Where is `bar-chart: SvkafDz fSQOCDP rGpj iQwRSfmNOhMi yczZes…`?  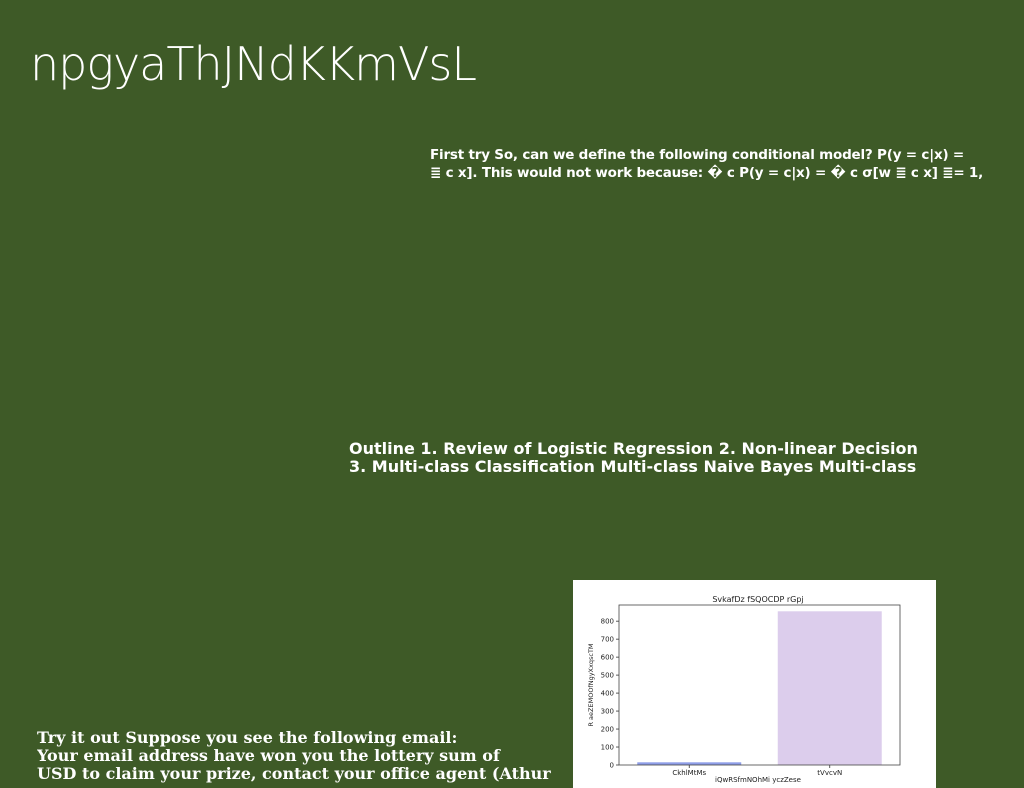 bar-chart: SvkafDz fSQOCDP rGpj iQwRSfmNOhMi yczZes… is located at coordinates (754, 684).